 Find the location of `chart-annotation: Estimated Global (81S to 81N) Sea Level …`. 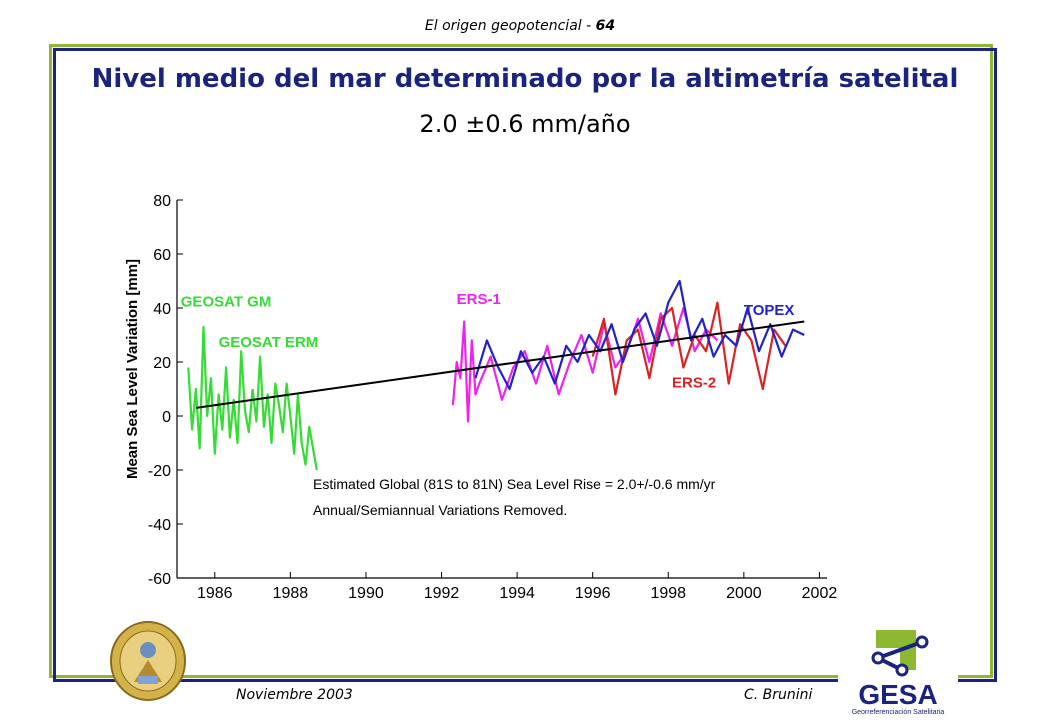

chart-annotation: Estimated Global (81S to 81N) Sea Level … is located at coordinates (514, 484).